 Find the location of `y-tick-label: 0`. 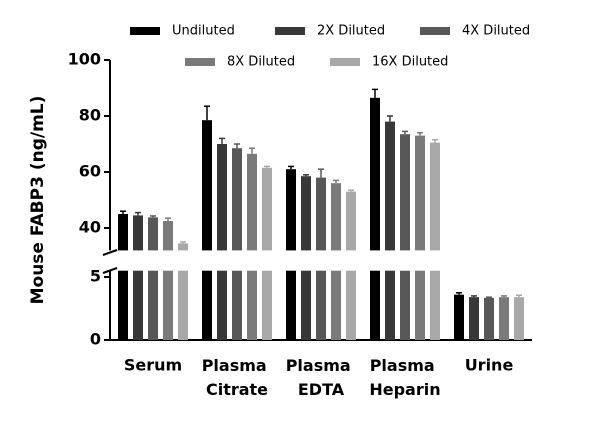

y-tick-label: 0 is located at coordinates (95, 339).